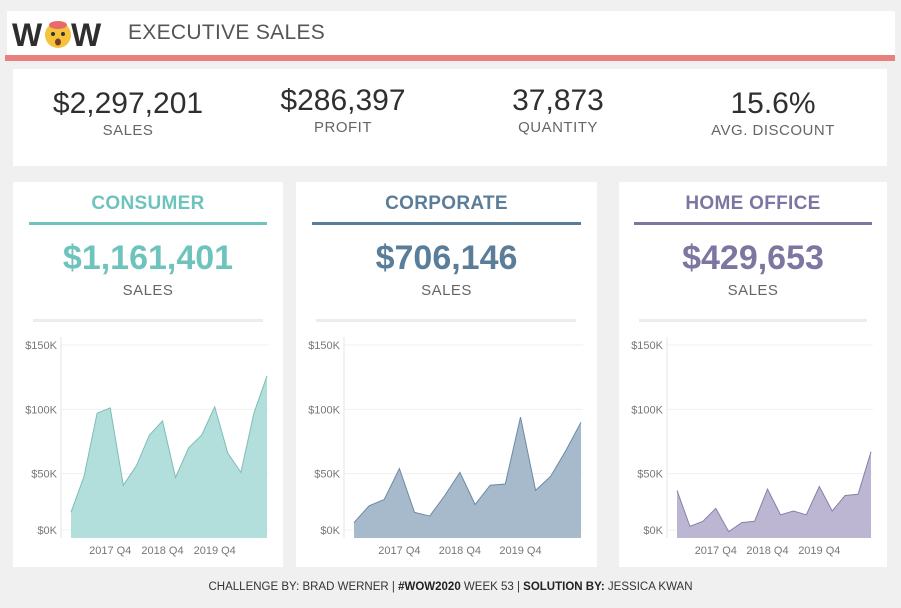 The width and height of the screenshot is (901, 608). I want to click on kpi-profit: $286,397 PROFIT, so click(343, 110).